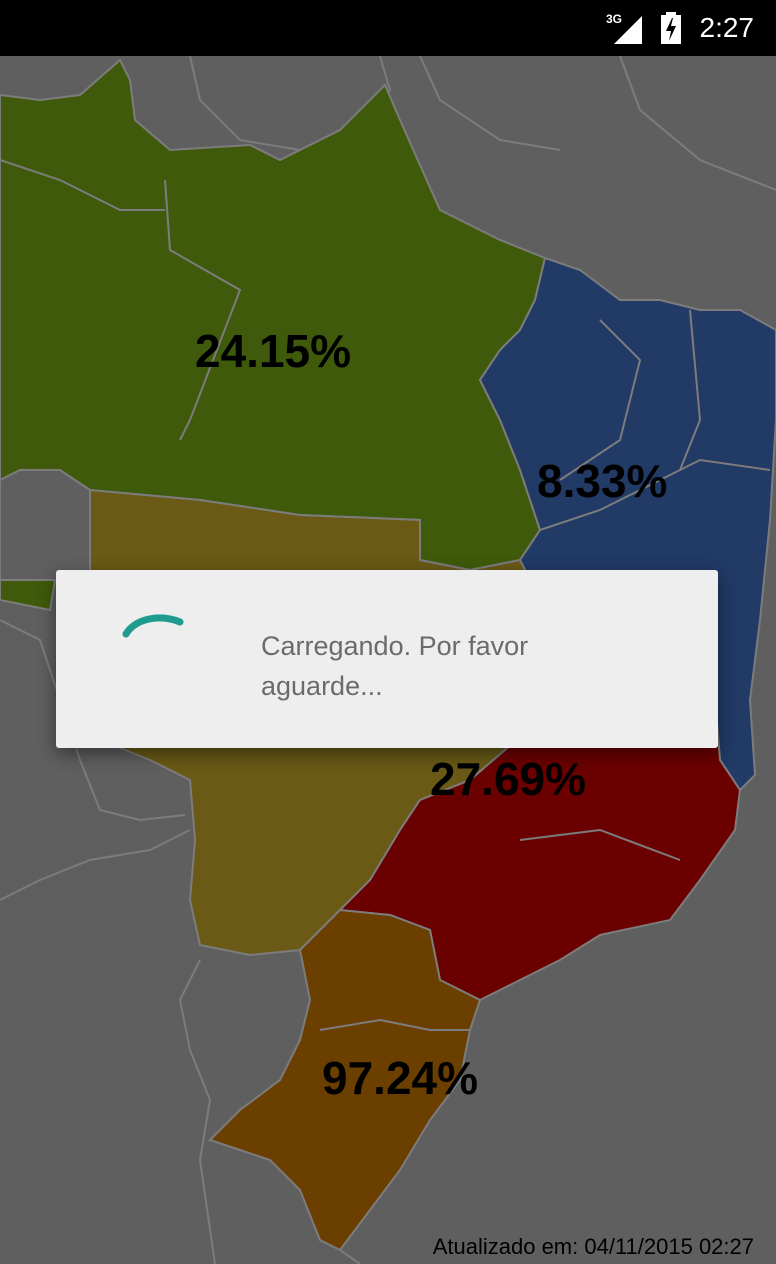 The width and height of the screenshot is (776, 1264). Describe the element at coordinates (153, 630) in the screenshot. I see `loading-spinner-icon` at that location.